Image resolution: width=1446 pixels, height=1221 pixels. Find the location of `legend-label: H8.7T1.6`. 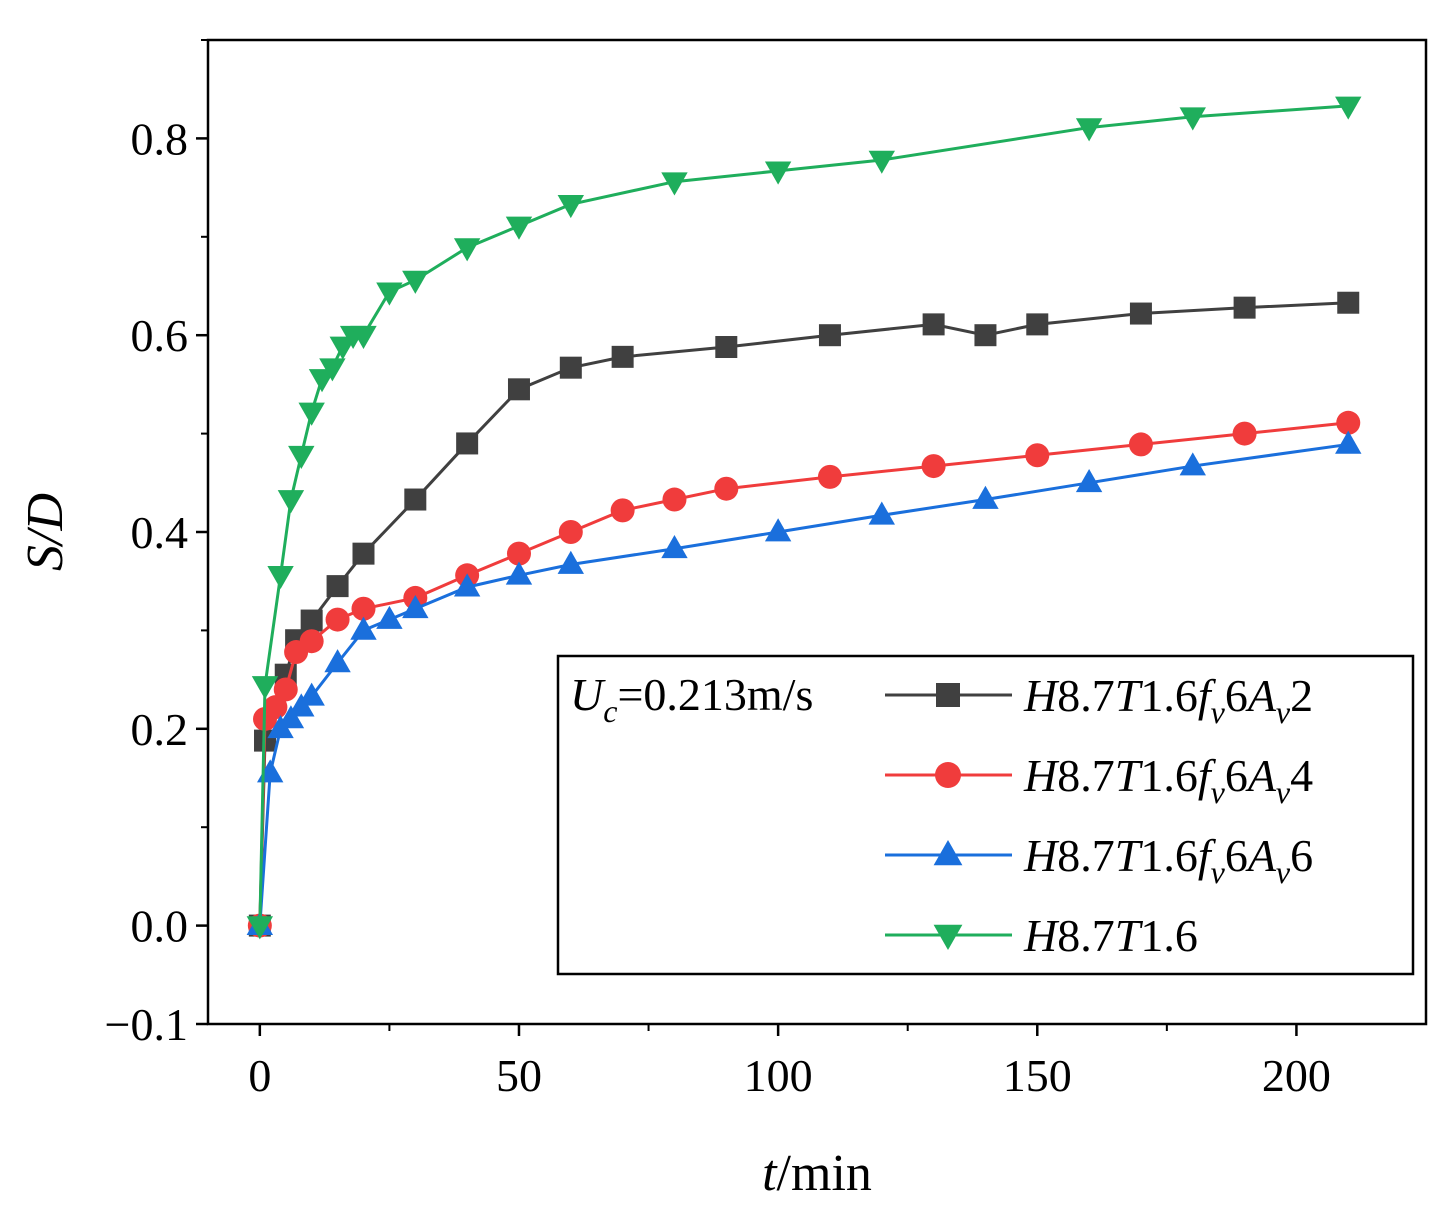

legend-label: H8.7T1.6 is located at coordinates (1110, 935).